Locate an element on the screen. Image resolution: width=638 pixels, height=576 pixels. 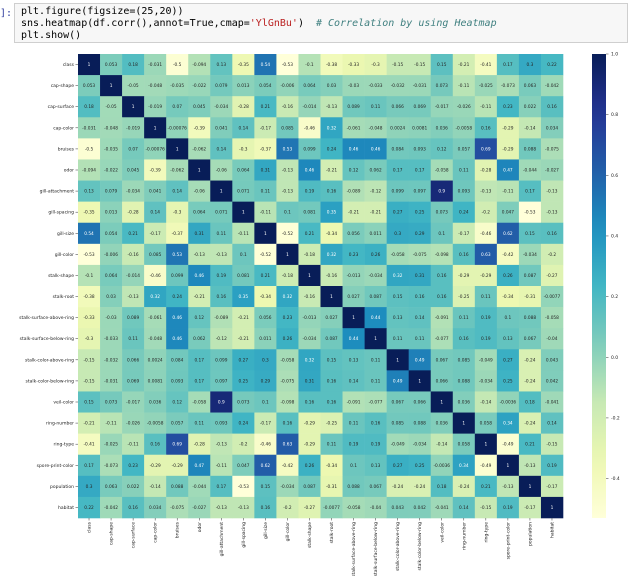
y-tick-label: cap-surface is located at coordinates (61, 107).